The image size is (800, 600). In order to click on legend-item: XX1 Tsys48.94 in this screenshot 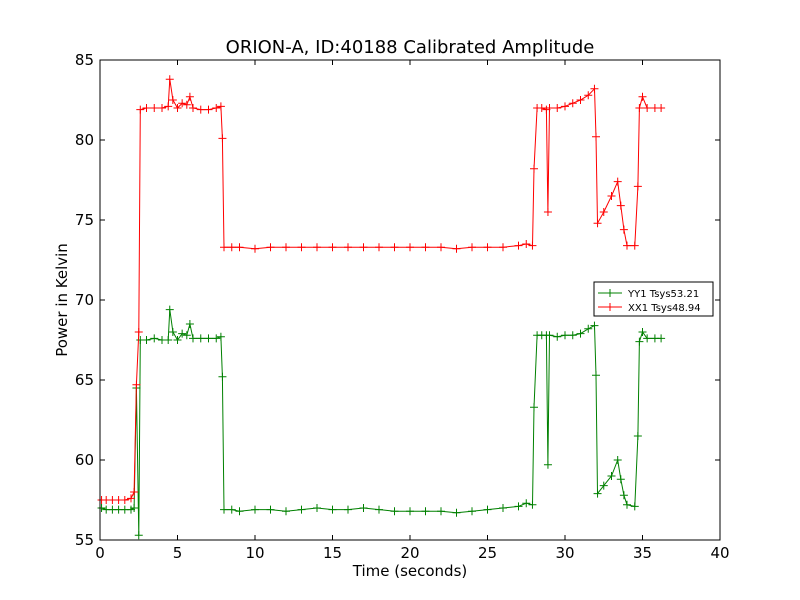, I will do `click(649, 308)`.